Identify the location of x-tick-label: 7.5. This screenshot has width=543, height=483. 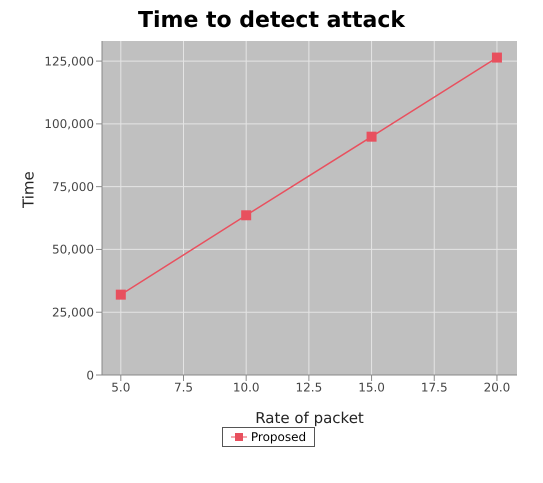
(184, 387).